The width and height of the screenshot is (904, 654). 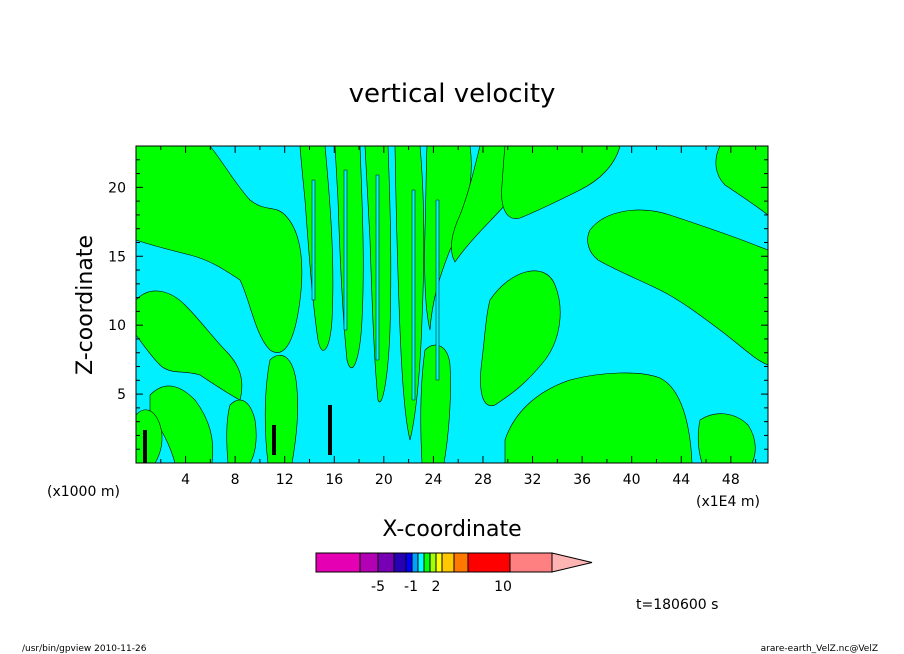 I want to click on x-tick-label: 20, so click(x=384, y=480).